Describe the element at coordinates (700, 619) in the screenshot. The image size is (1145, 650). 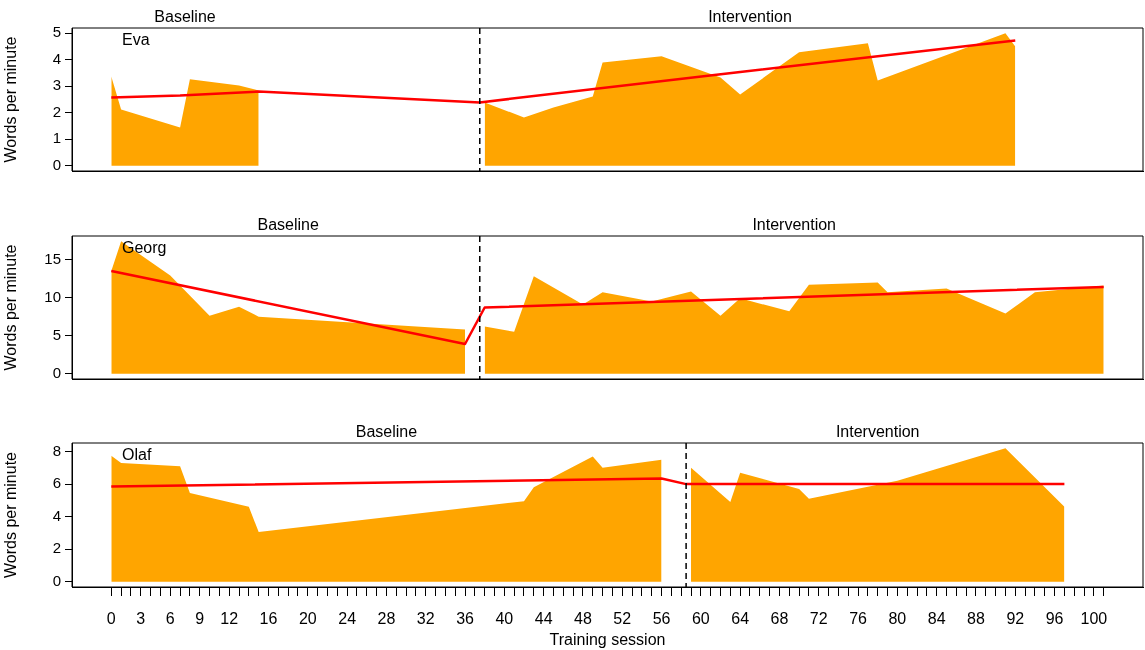
I see `x-tick-label: 60` at that location.